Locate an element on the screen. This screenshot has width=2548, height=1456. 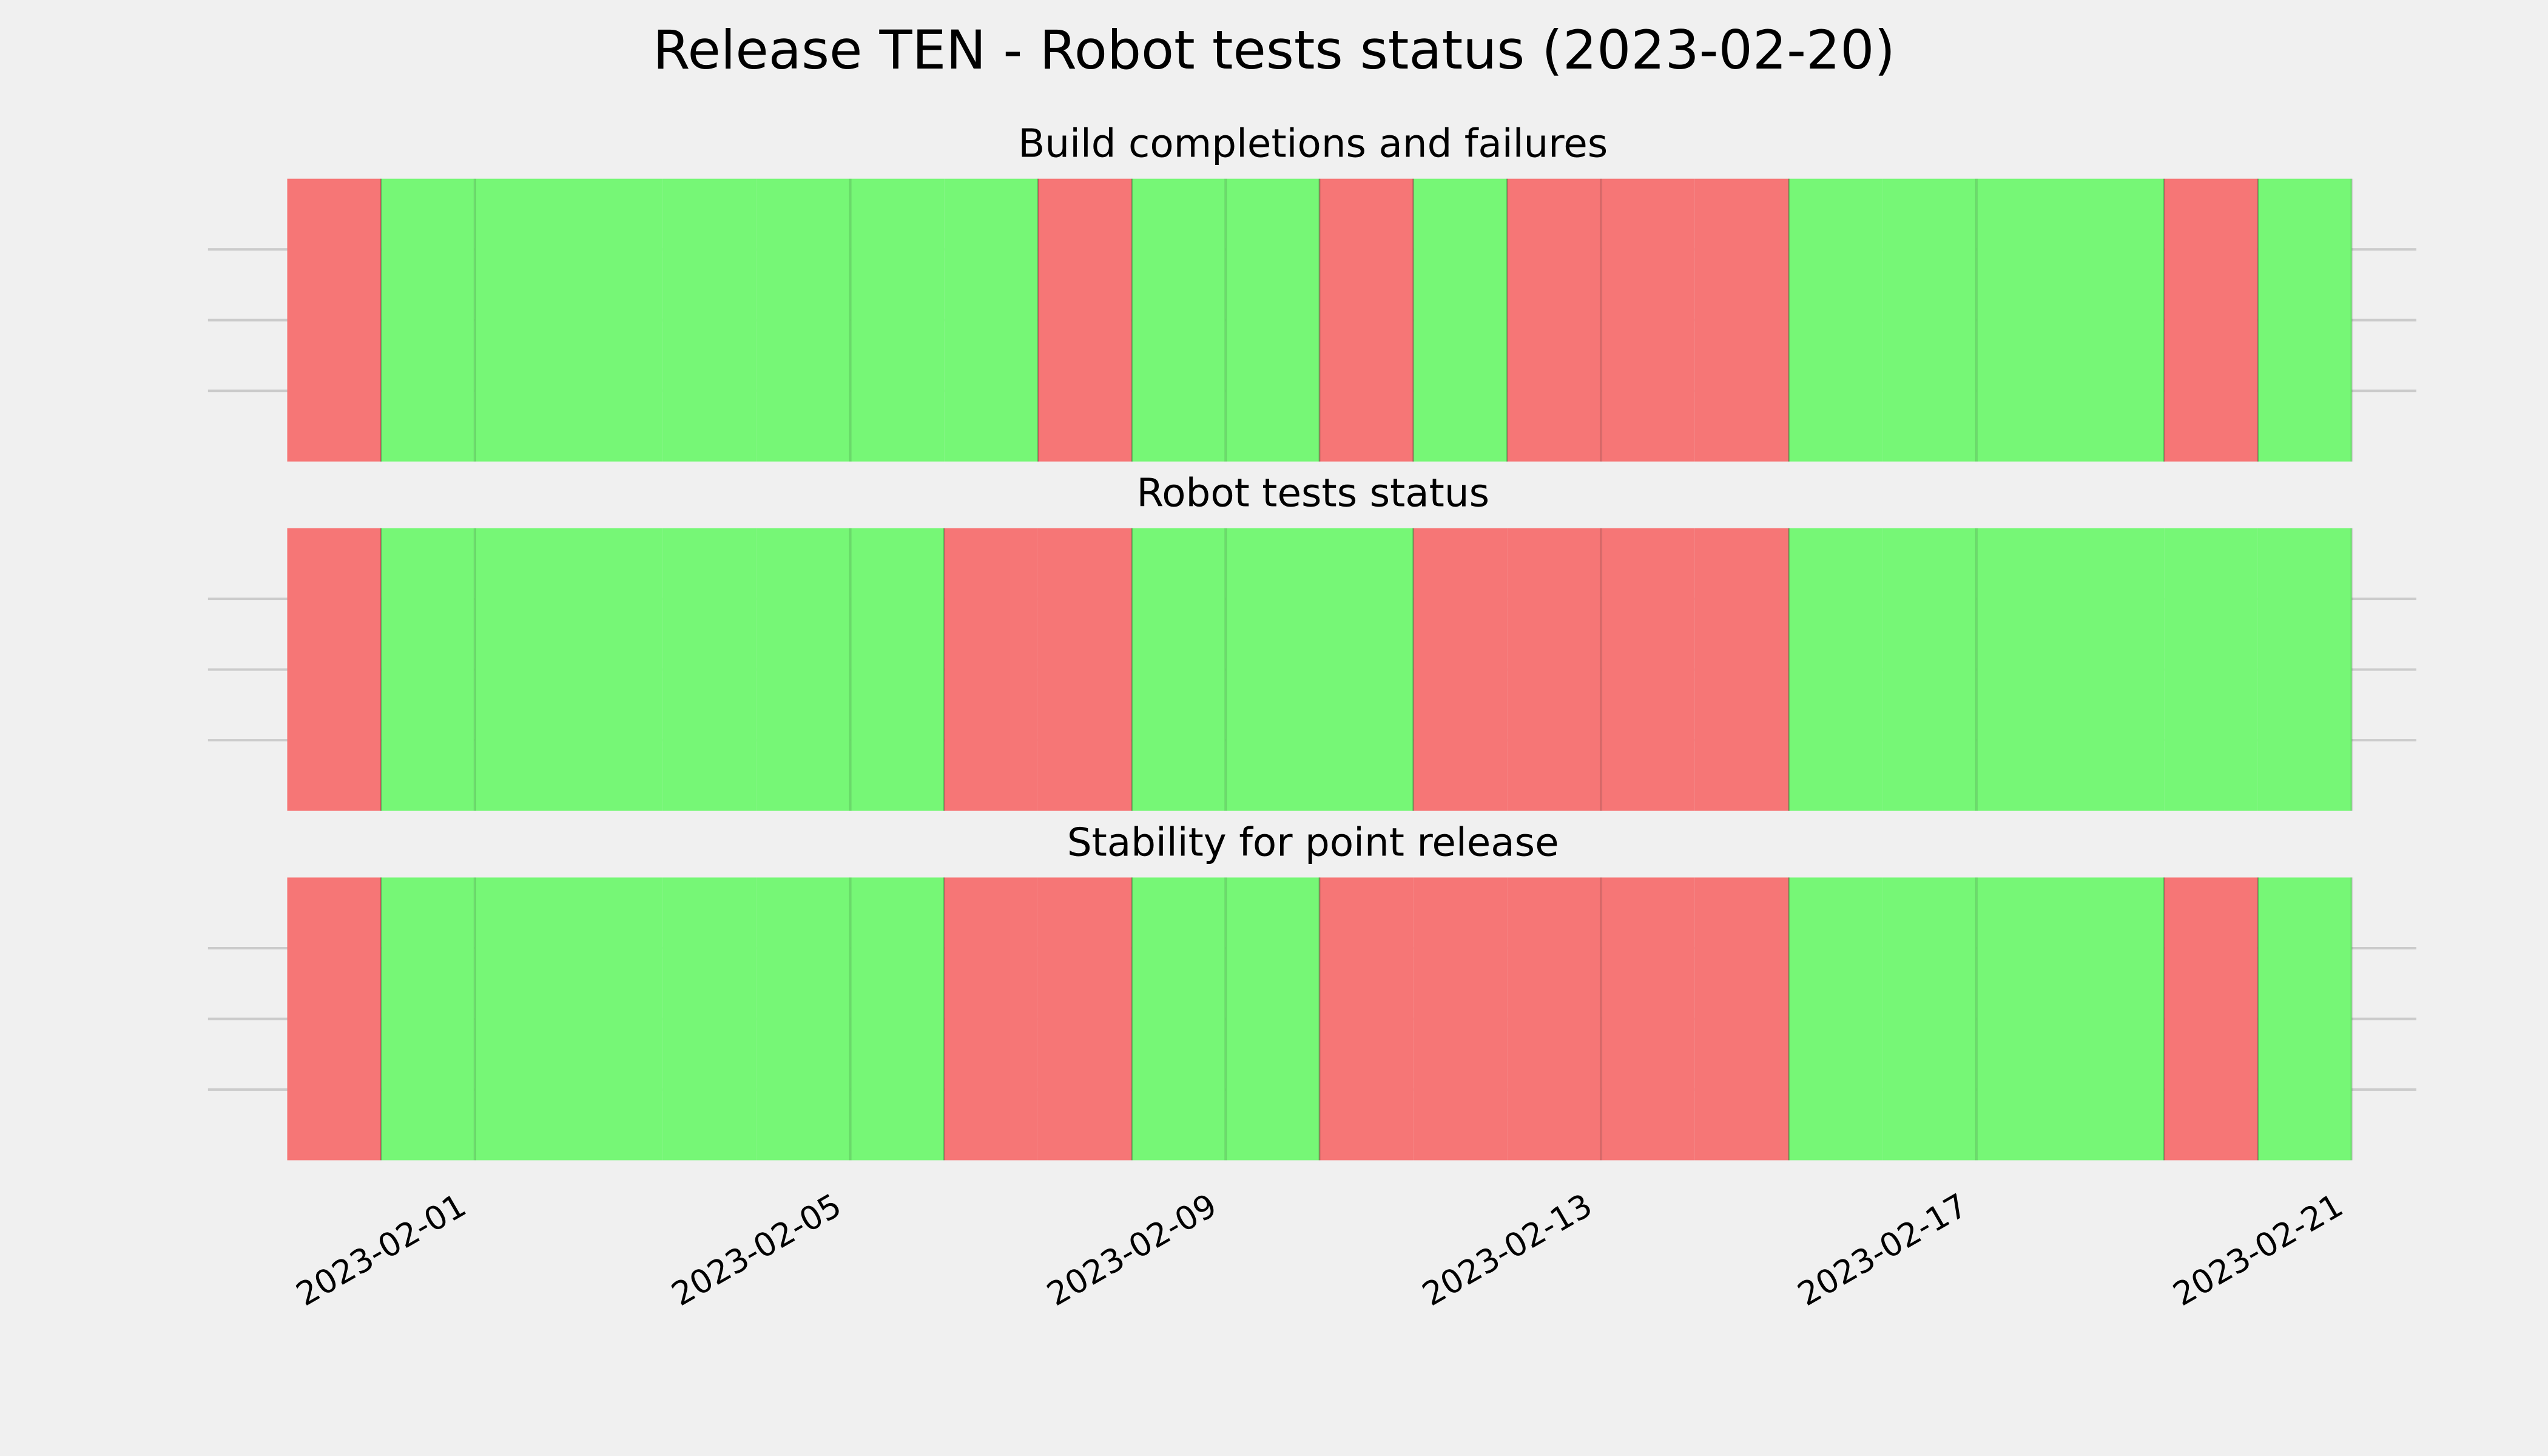
subplot-title: Build completions and failures is located at coordinates (1313, 144).